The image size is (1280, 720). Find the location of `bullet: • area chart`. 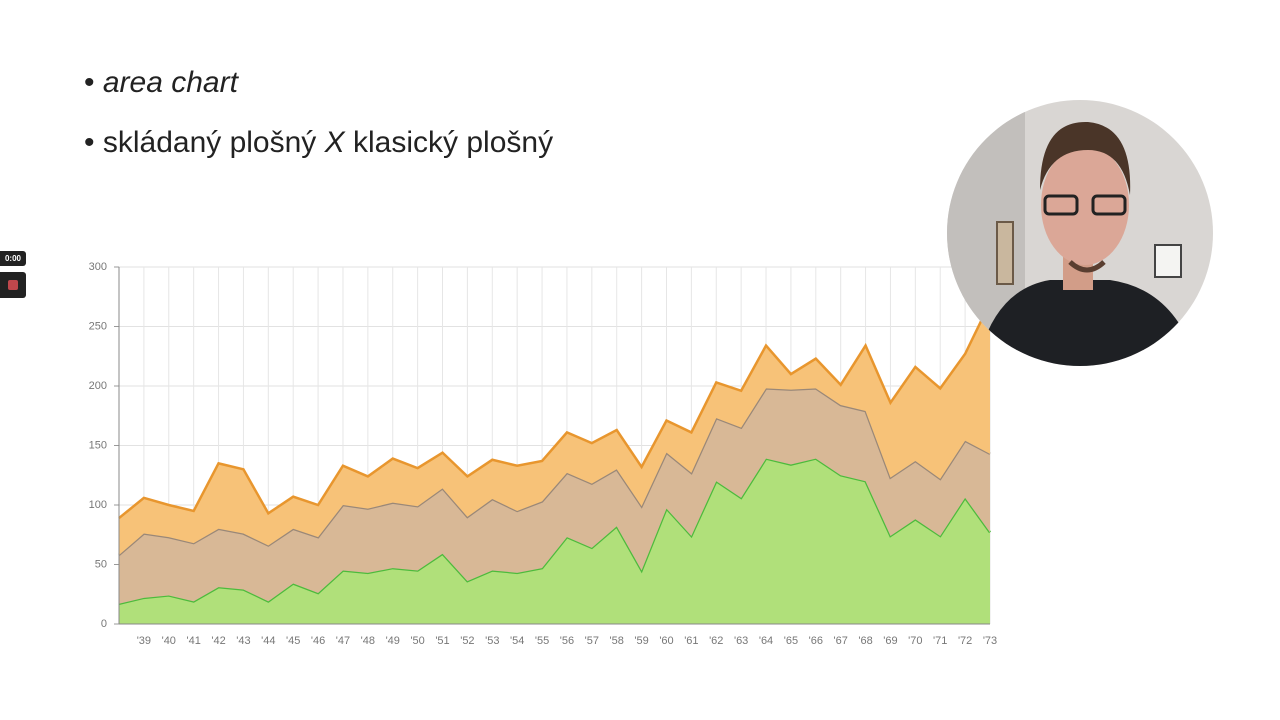

bullet: • area chart is located at coordinates (161, 82).